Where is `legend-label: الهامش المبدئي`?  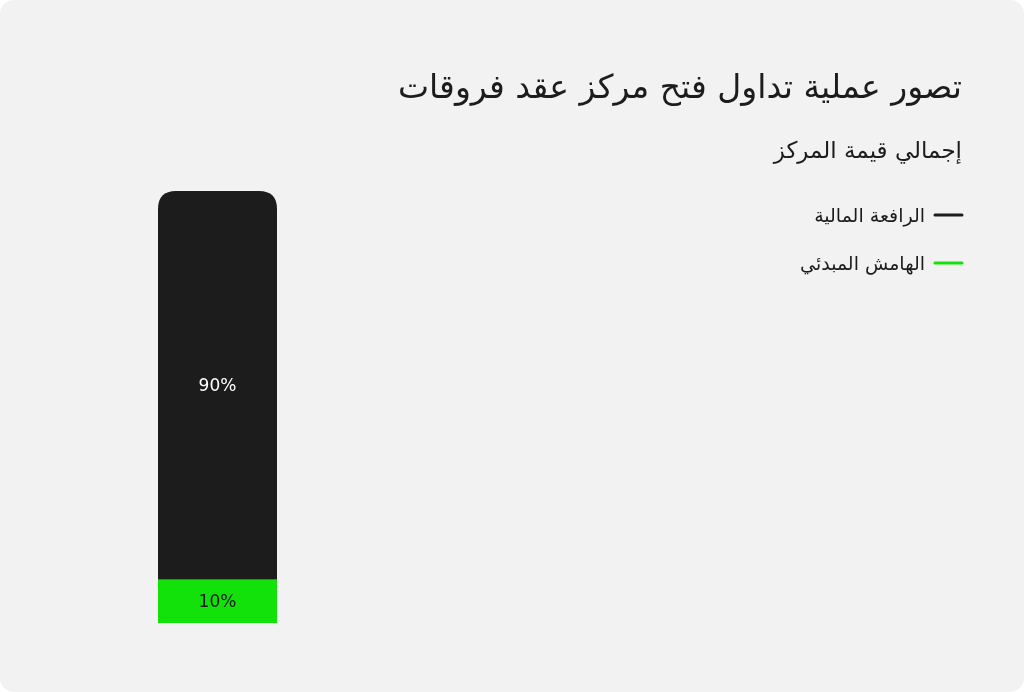 legend-label: الهامش المبدئي is located at coordinates (862, 263).